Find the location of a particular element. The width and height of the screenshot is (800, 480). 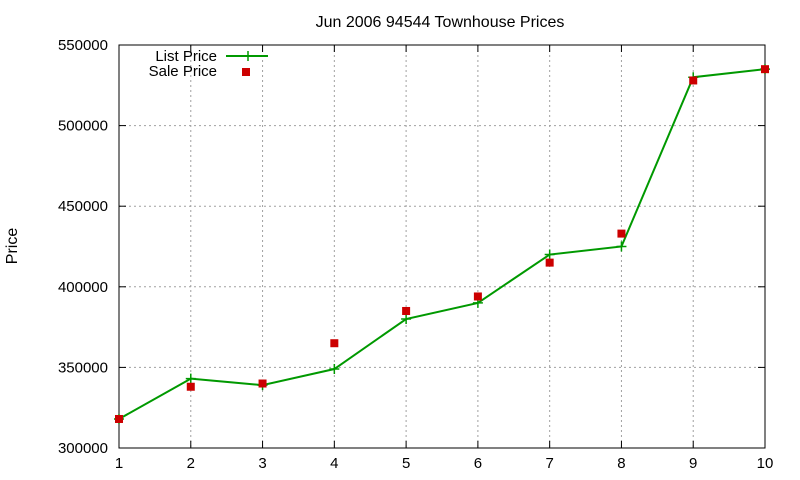

y-tick-label: 450000 is located at coordinates (83, 206).